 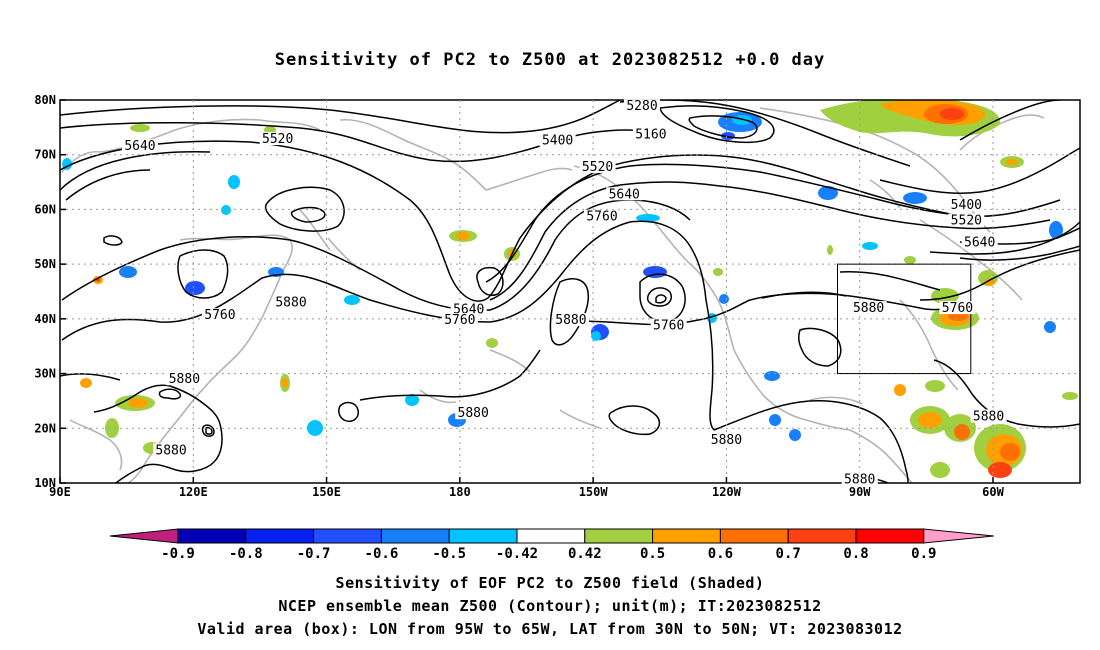 I want to click on colorbar-label: -0.9, so click(x=178, y=554).